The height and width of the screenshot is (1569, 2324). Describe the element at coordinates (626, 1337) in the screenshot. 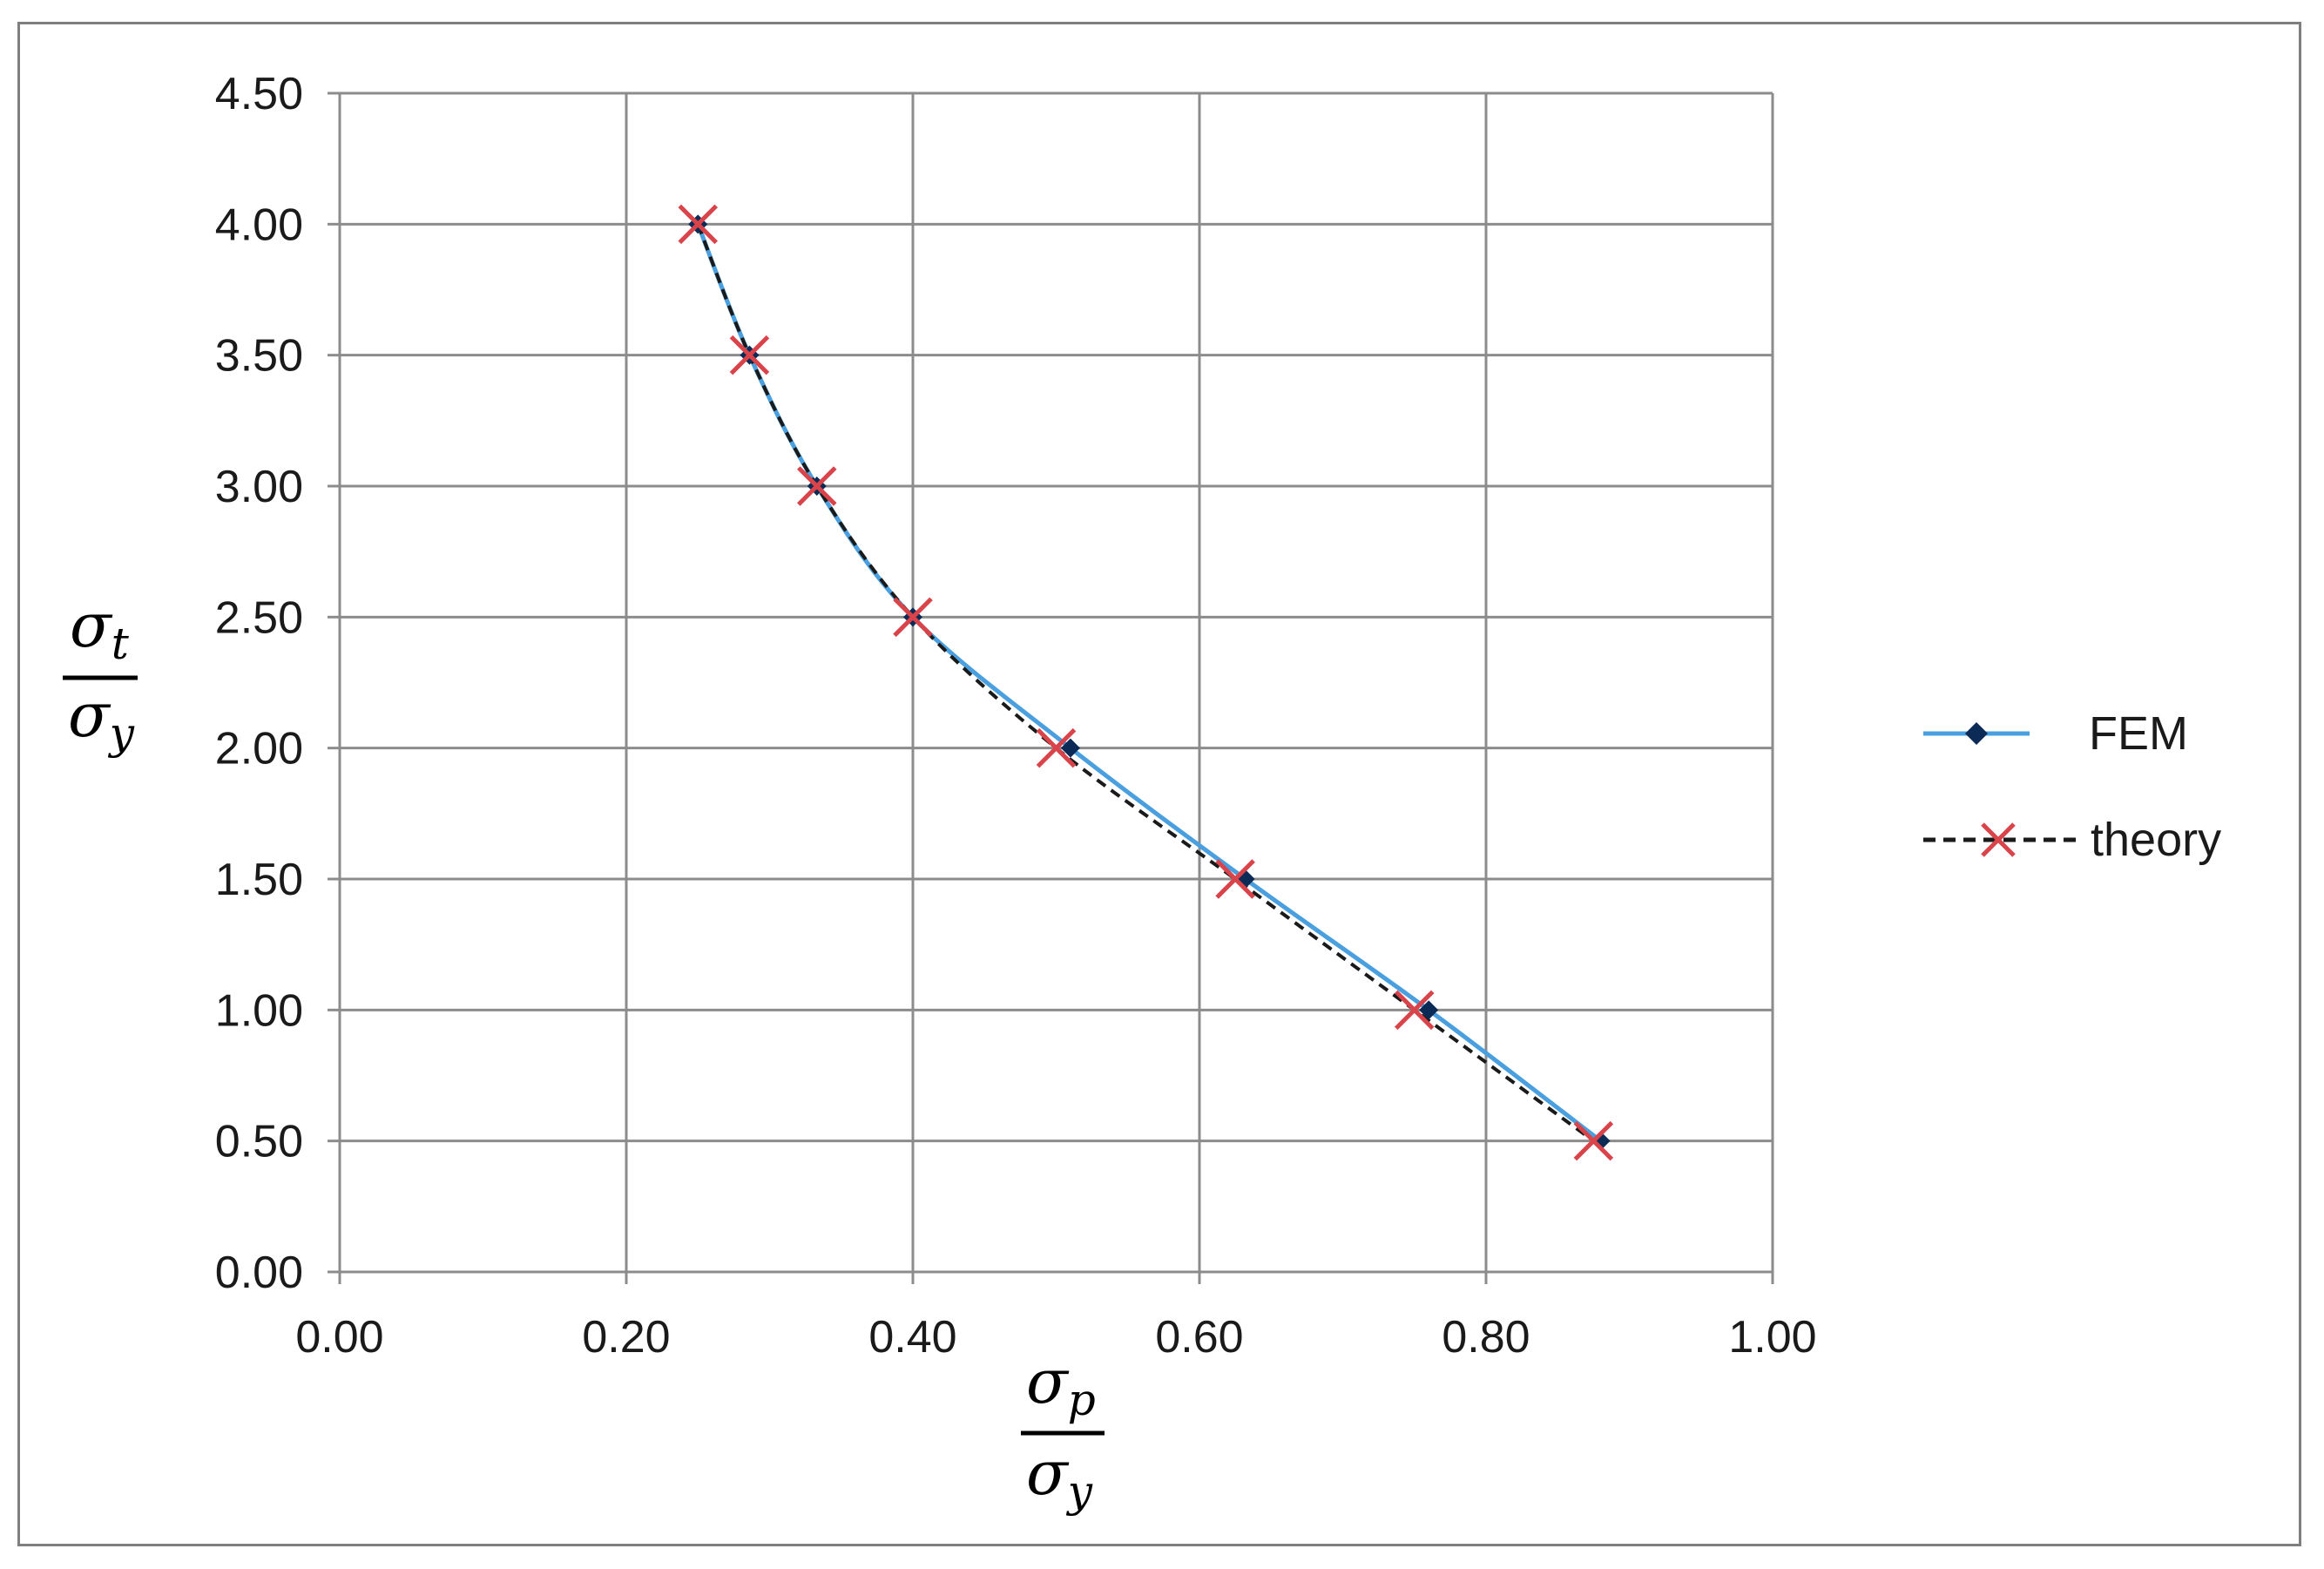

I see `x-tick-label: 0.20` at that location.